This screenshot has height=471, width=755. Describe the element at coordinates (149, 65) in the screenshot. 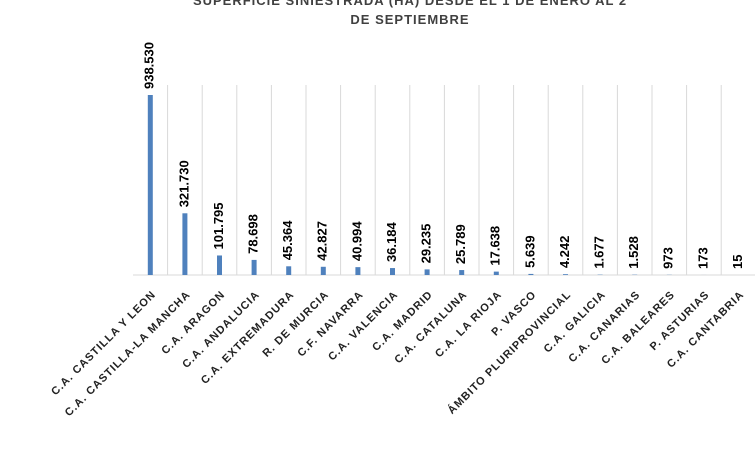

I see `data-label: 938.530` at that location.